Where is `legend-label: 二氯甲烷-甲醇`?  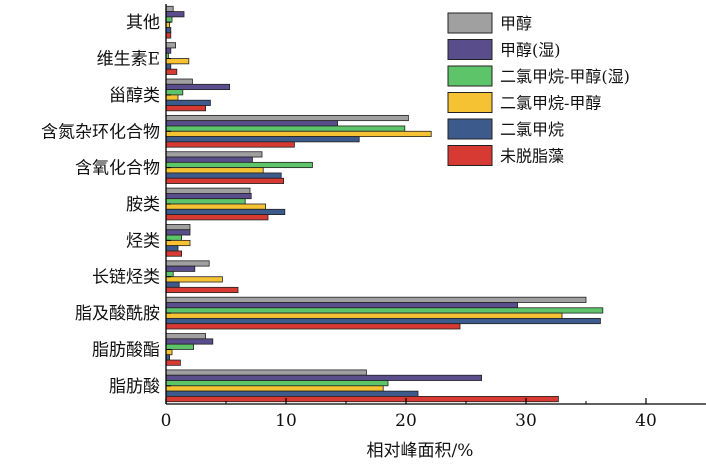
legend-label: 二氯甲烷-甲醇 is located at coordinates (550, 103).